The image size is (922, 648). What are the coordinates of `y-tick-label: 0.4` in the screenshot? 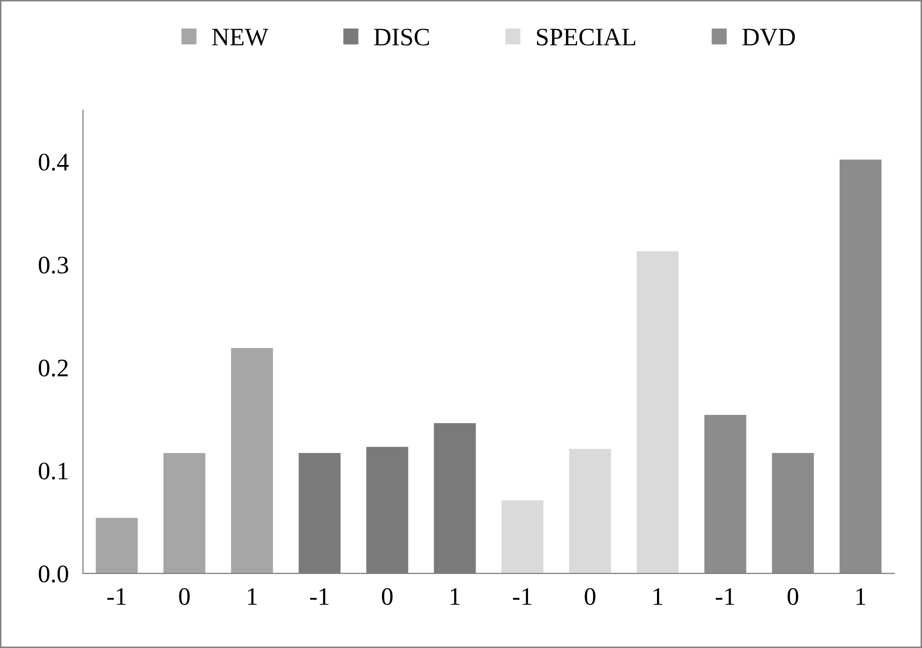 It's located at (53, 162).